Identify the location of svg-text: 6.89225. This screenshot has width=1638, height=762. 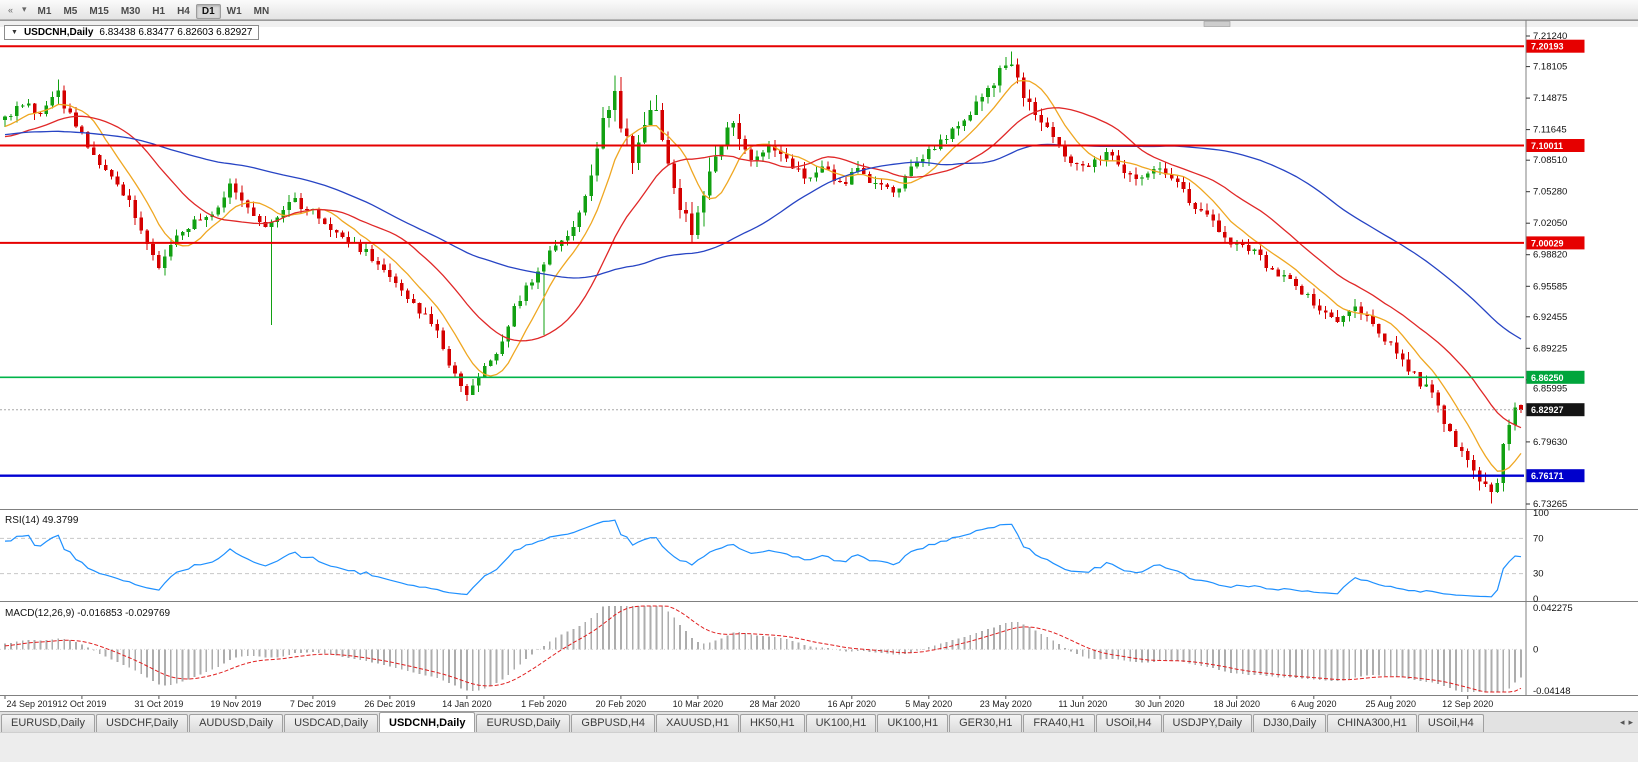
(1550, 348).